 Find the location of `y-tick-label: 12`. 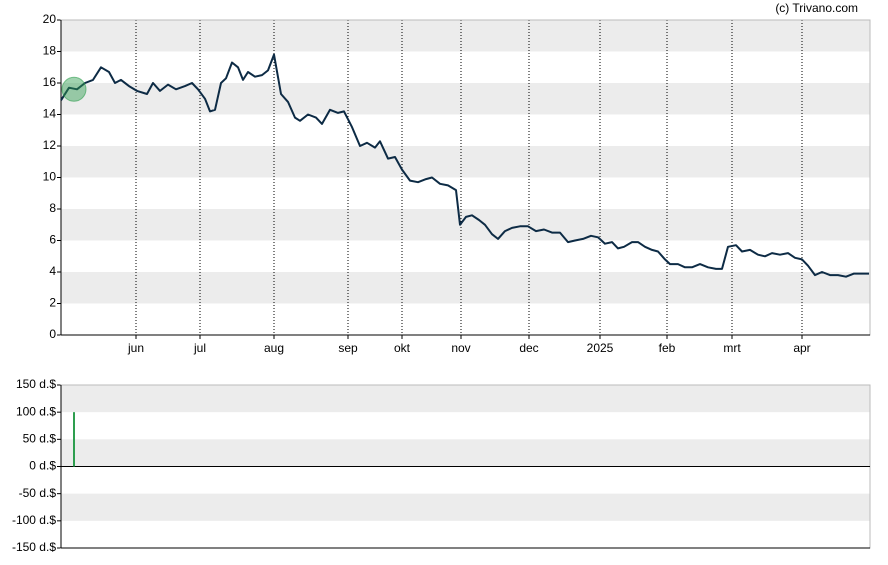

y-tick-label: 12 is located at coordinates (50, 145).